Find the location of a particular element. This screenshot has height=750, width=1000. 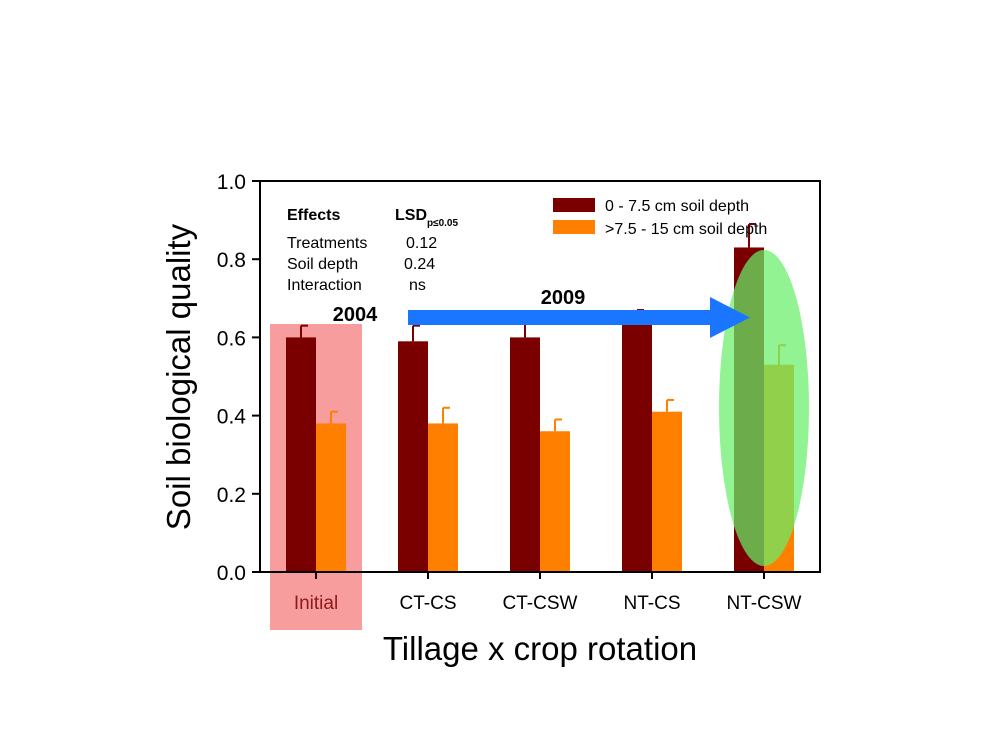

x-tick-label-CT-CSW: CT-CSW is located at coordinates (540, 603).